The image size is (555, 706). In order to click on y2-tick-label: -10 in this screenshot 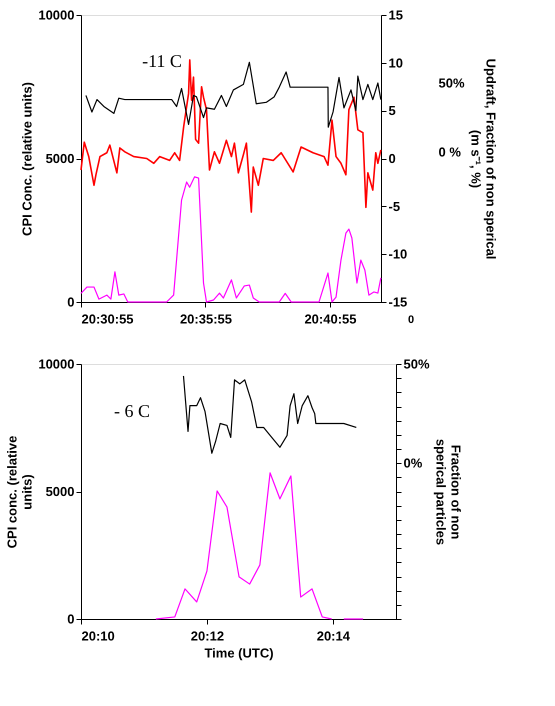, I will do `click(398, 254)`.